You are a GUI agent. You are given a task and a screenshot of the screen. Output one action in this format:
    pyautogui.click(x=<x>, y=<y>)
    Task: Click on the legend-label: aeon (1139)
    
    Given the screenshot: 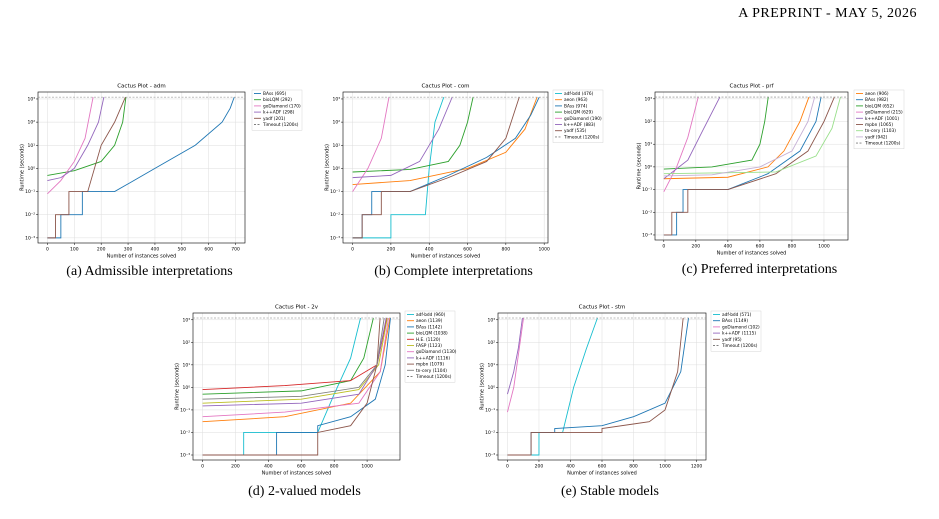 What is the action you would take?
    pyautogui.click(x=429, y=321)
    